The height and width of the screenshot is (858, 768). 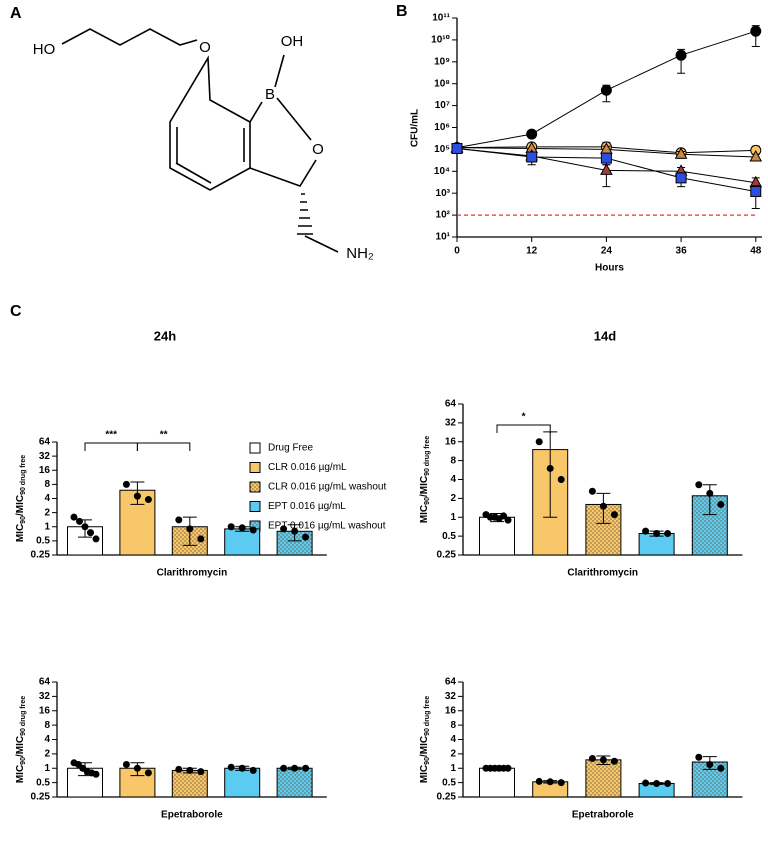 What do you see at coordinates (164, 435) in the screenshot?
I see `significance-label: **` at bounding box center [164, 435].